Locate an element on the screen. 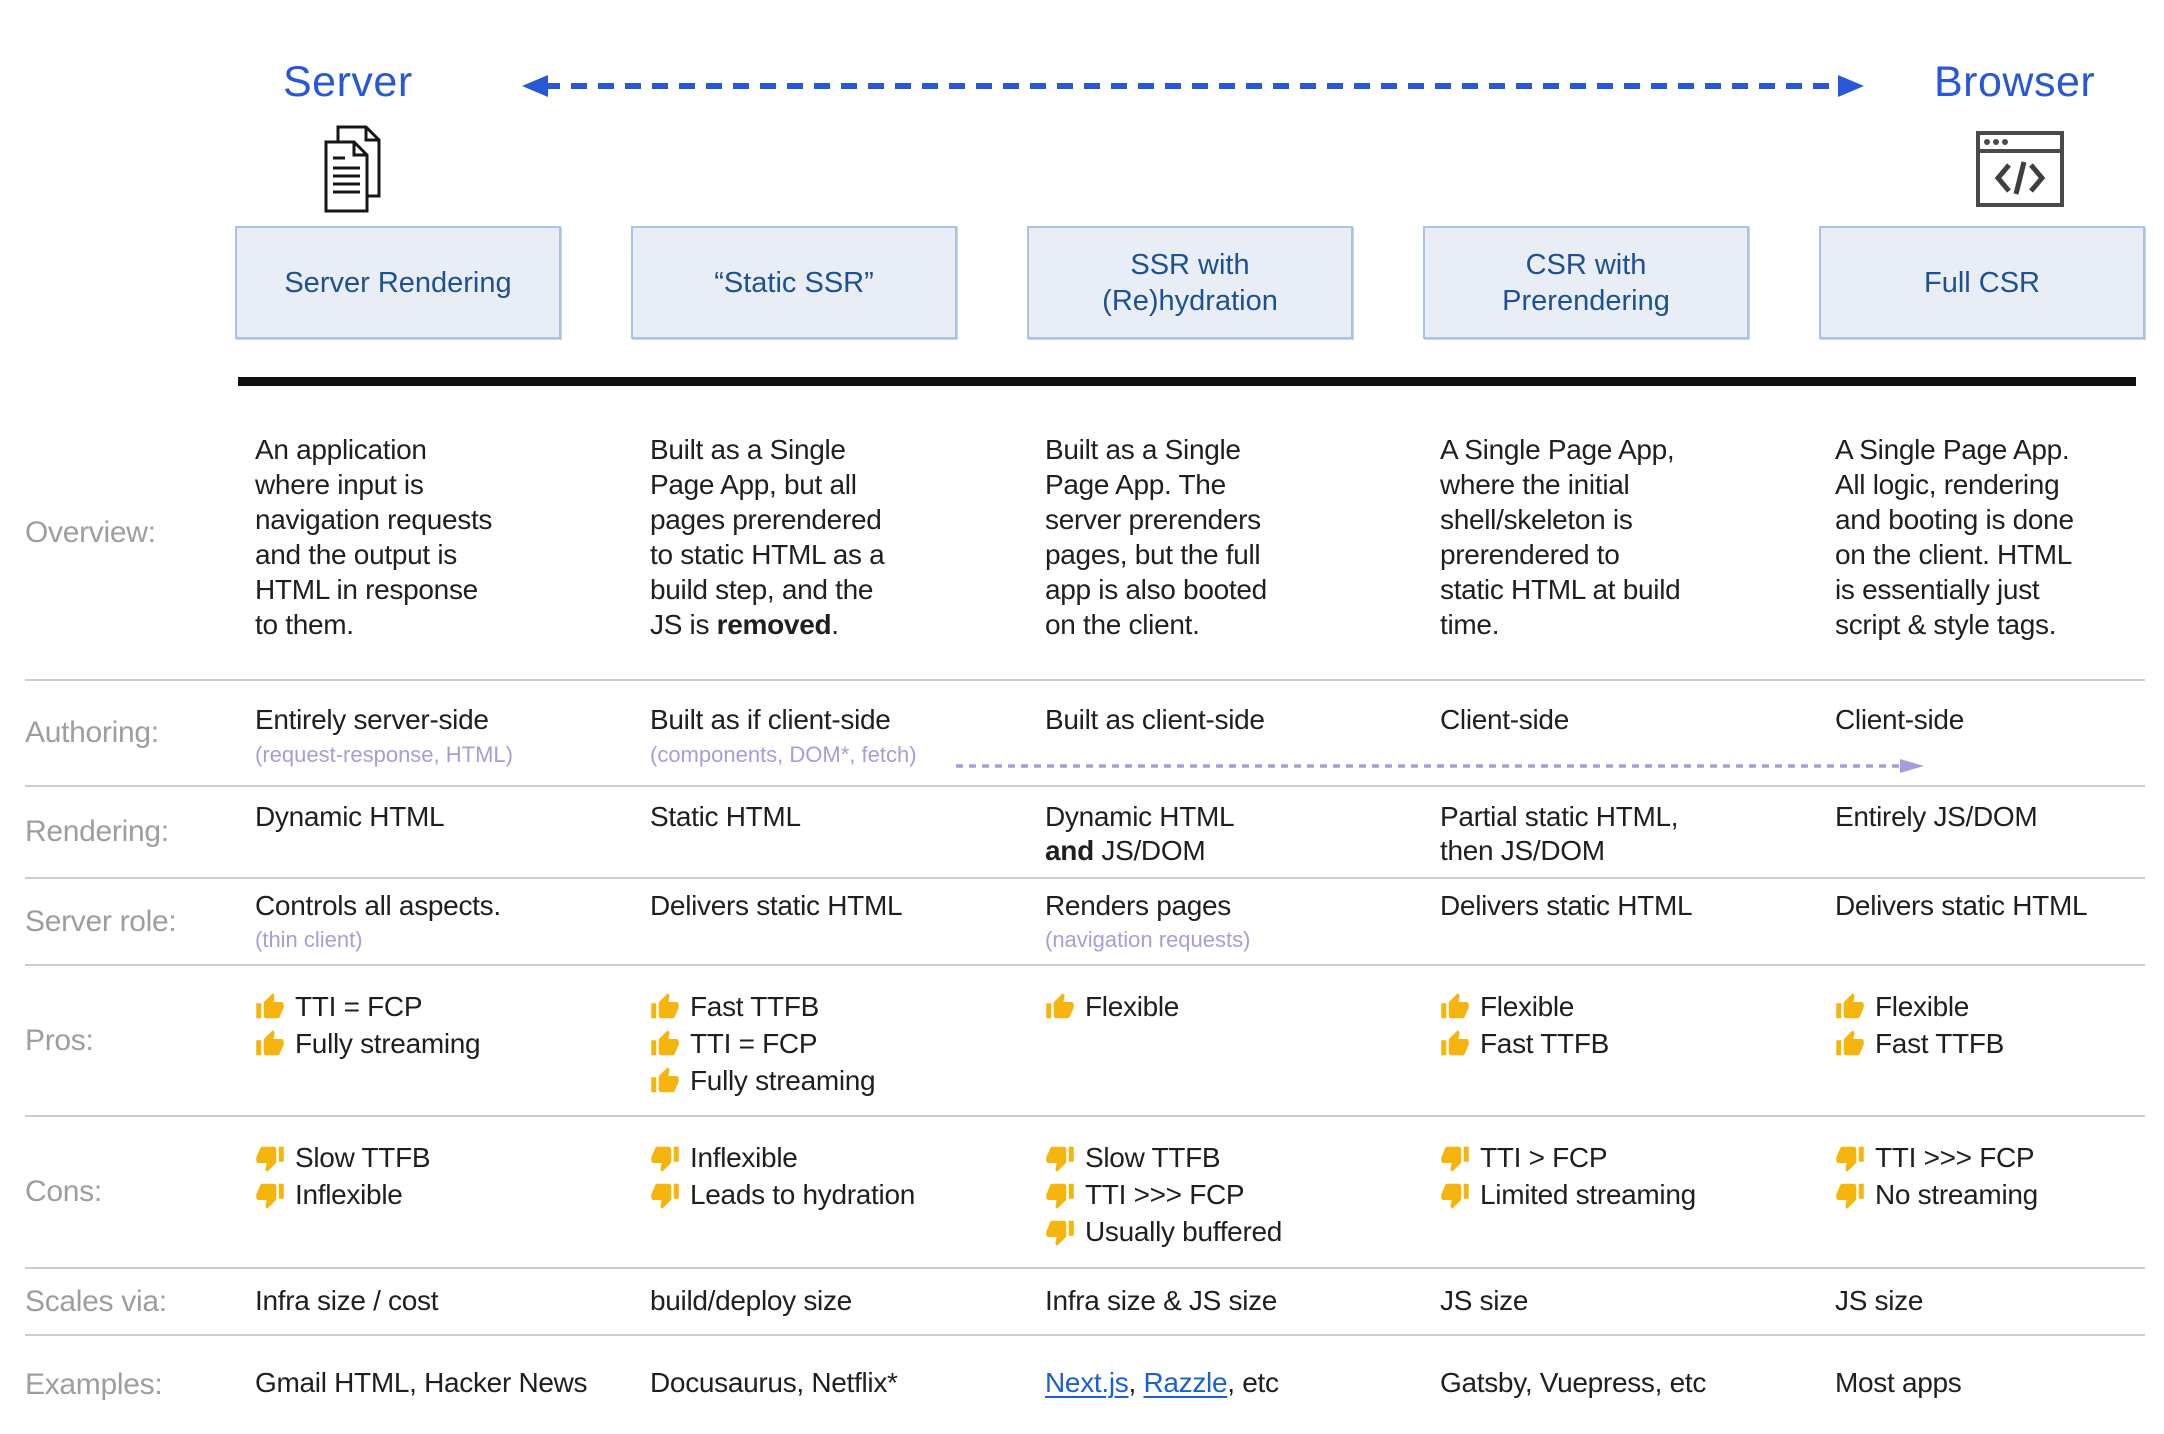 The width and height of the screenshot is (2164, 1434). scales-ssr-rehydration: Infra size & JS size is located at coordinates (1161, 1300).